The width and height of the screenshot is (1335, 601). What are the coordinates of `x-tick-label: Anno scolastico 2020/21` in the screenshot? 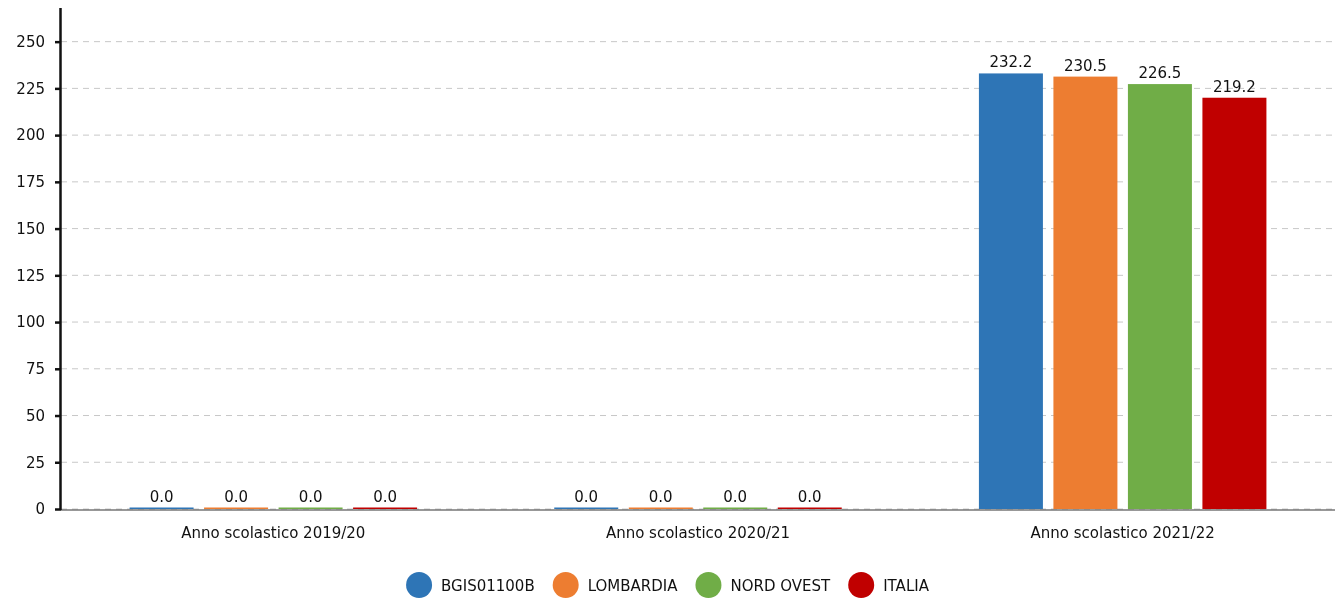 It's located at (698, 533).